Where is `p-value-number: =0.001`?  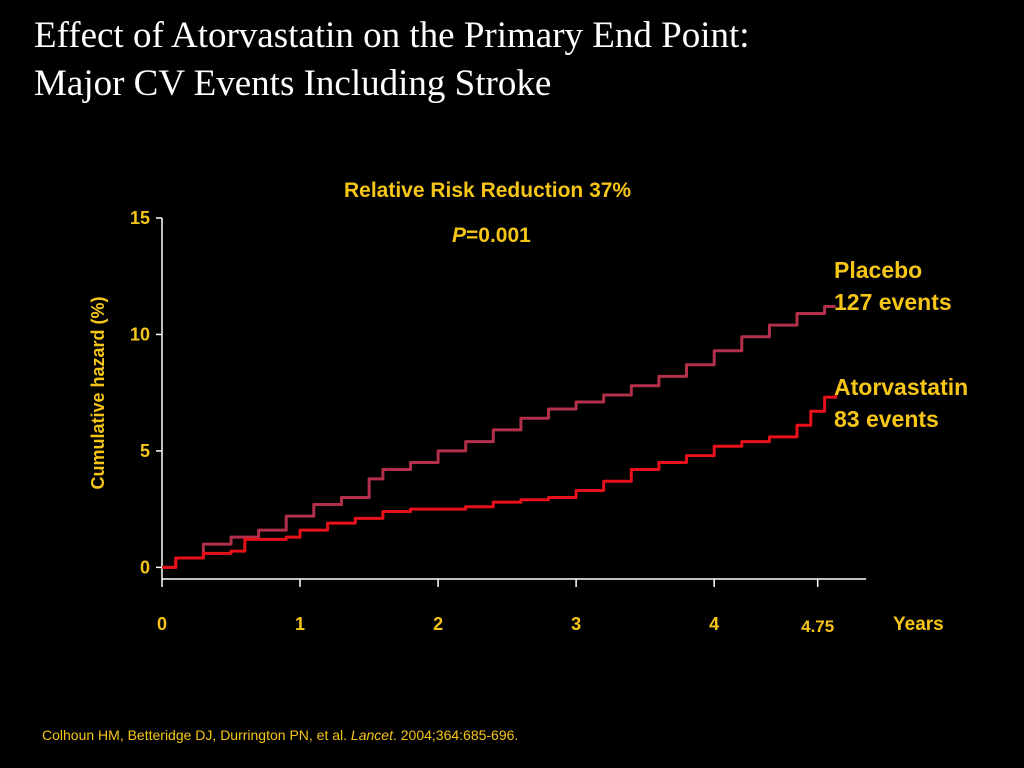
p-value-number: =0.001 is located at coordinates (498, 235).